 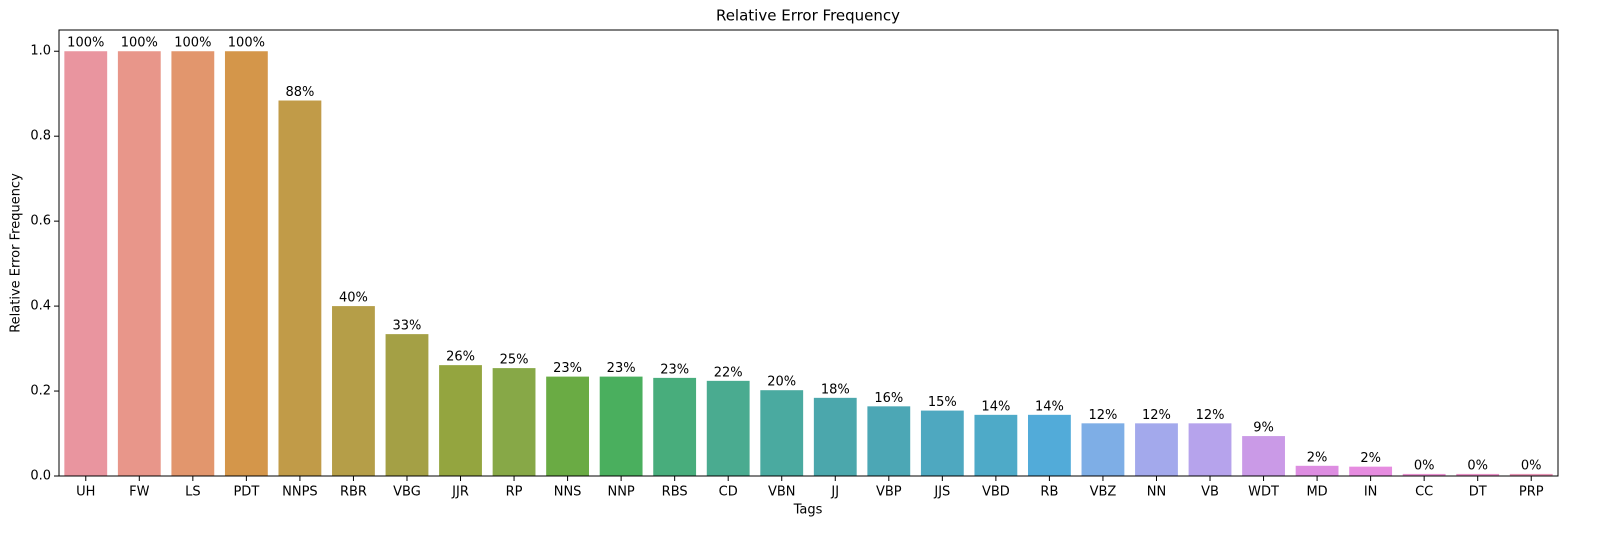 What do you see at coordinates (514, 360) in the screenshot?
I see `value-label: 25%` at bounding box center [514, 360].